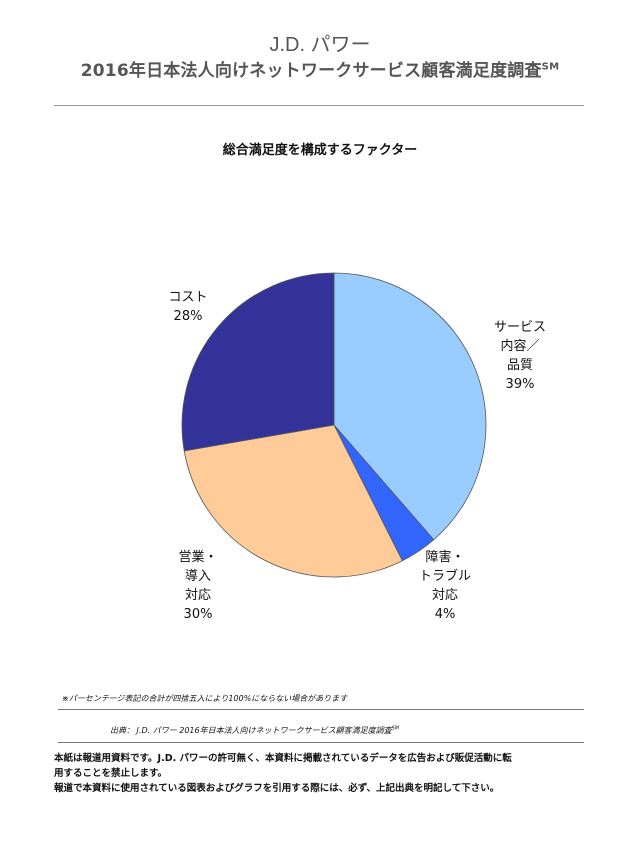 This screenshot has width=640, height=853. Describe the element at coordinates (321, 742) in the screenshot. I see `source-divider` at that location.